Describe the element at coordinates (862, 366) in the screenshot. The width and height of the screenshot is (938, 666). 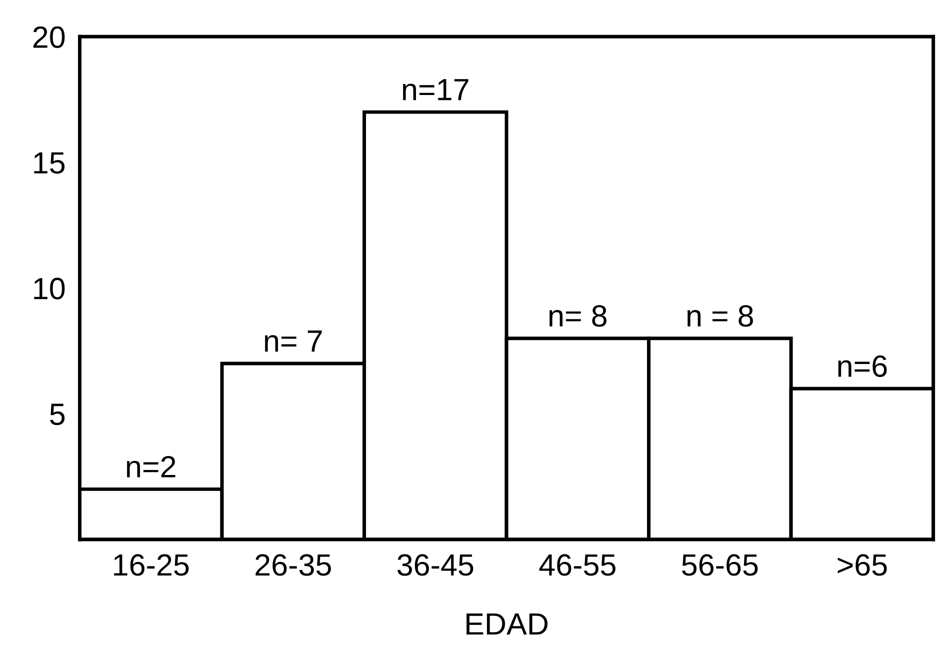
I see `data-label: n=6` at that location.